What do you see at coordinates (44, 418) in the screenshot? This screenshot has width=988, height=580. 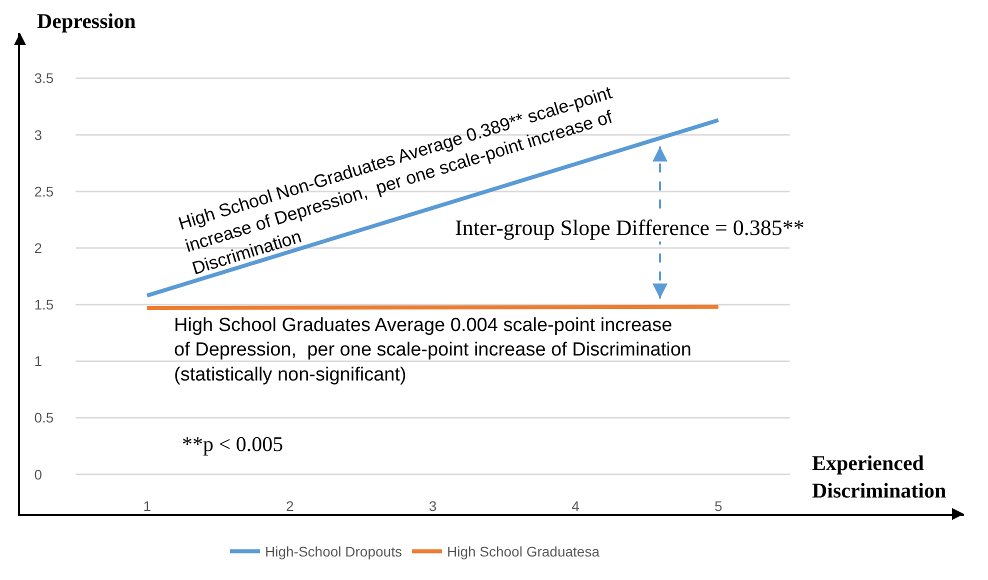 I see `y-tick-label: 0.5` at bounding box center [44, 418].